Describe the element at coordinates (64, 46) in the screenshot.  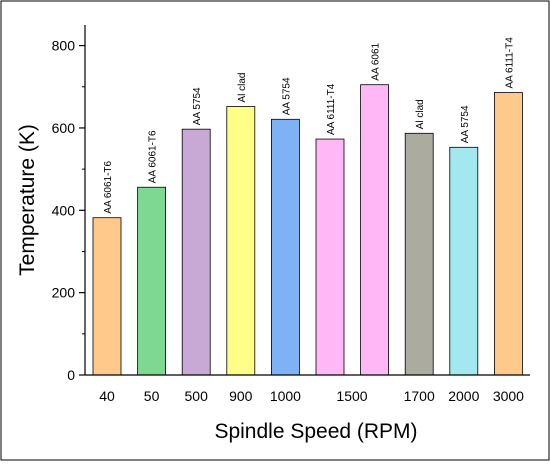
I see `y-tick-label: 800` at that location.